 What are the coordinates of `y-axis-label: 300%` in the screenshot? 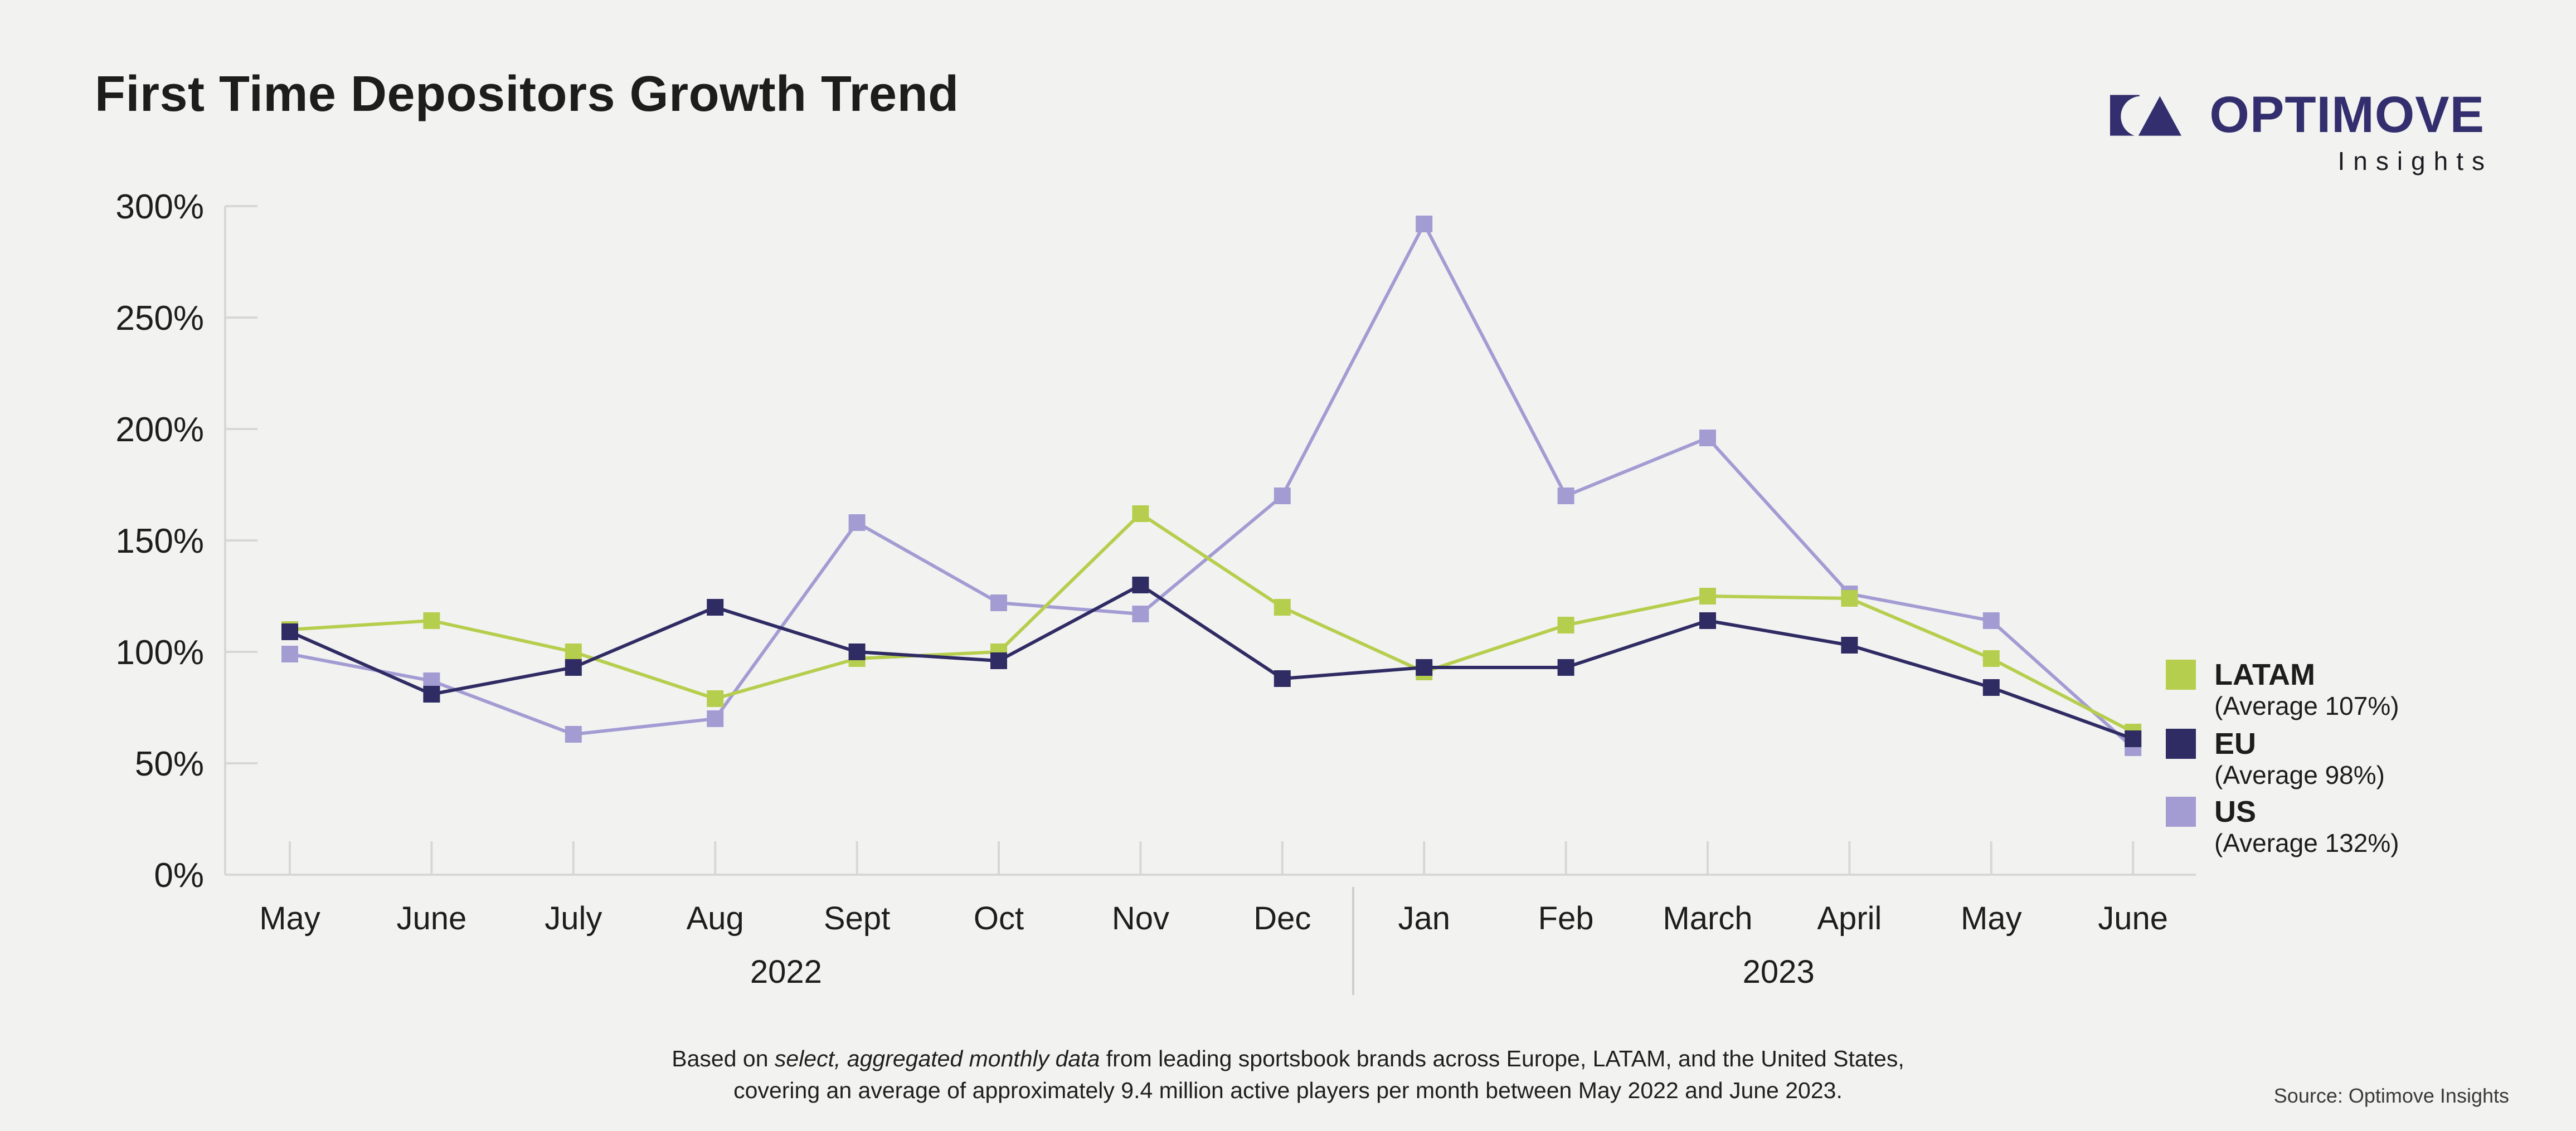 It's located at (159, 207).